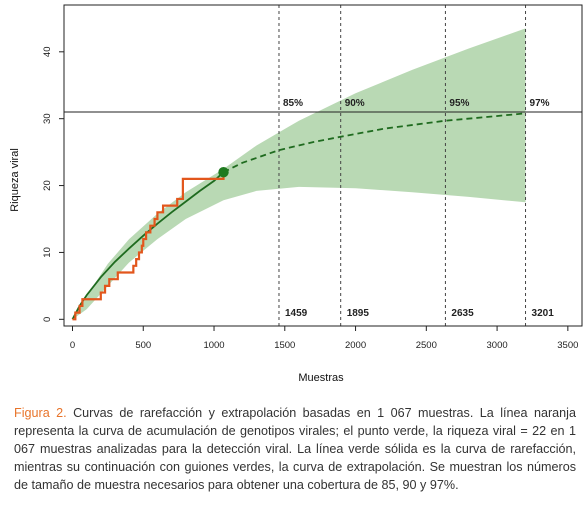 This screenshot has width=588, height=505. What do you see at coordinates (296, 313) in the screenshot?
I see `sample-size-label-1459: 1459` at bounding box center [296, 313].